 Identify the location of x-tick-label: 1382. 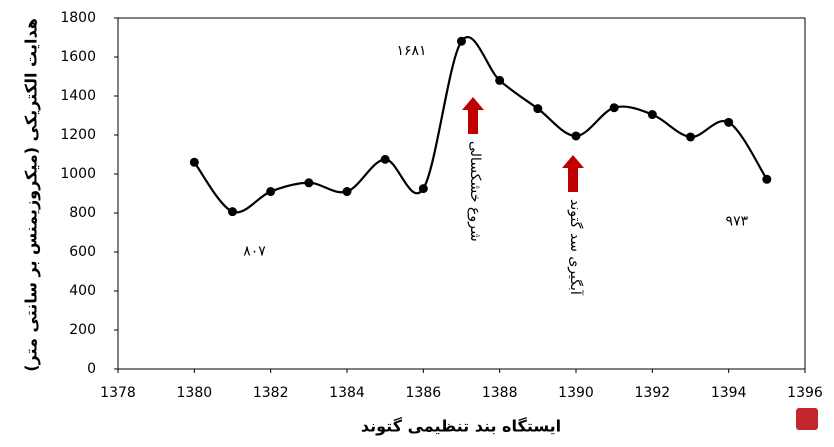
(271, 393).